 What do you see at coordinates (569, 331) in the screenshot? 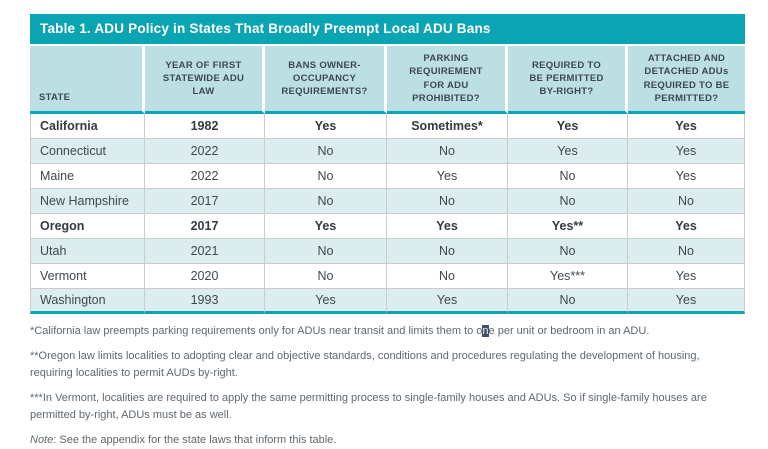
I see `footnote-california-post: e per unit or bedroom in an ADU.` at bounding box center [569, 331].